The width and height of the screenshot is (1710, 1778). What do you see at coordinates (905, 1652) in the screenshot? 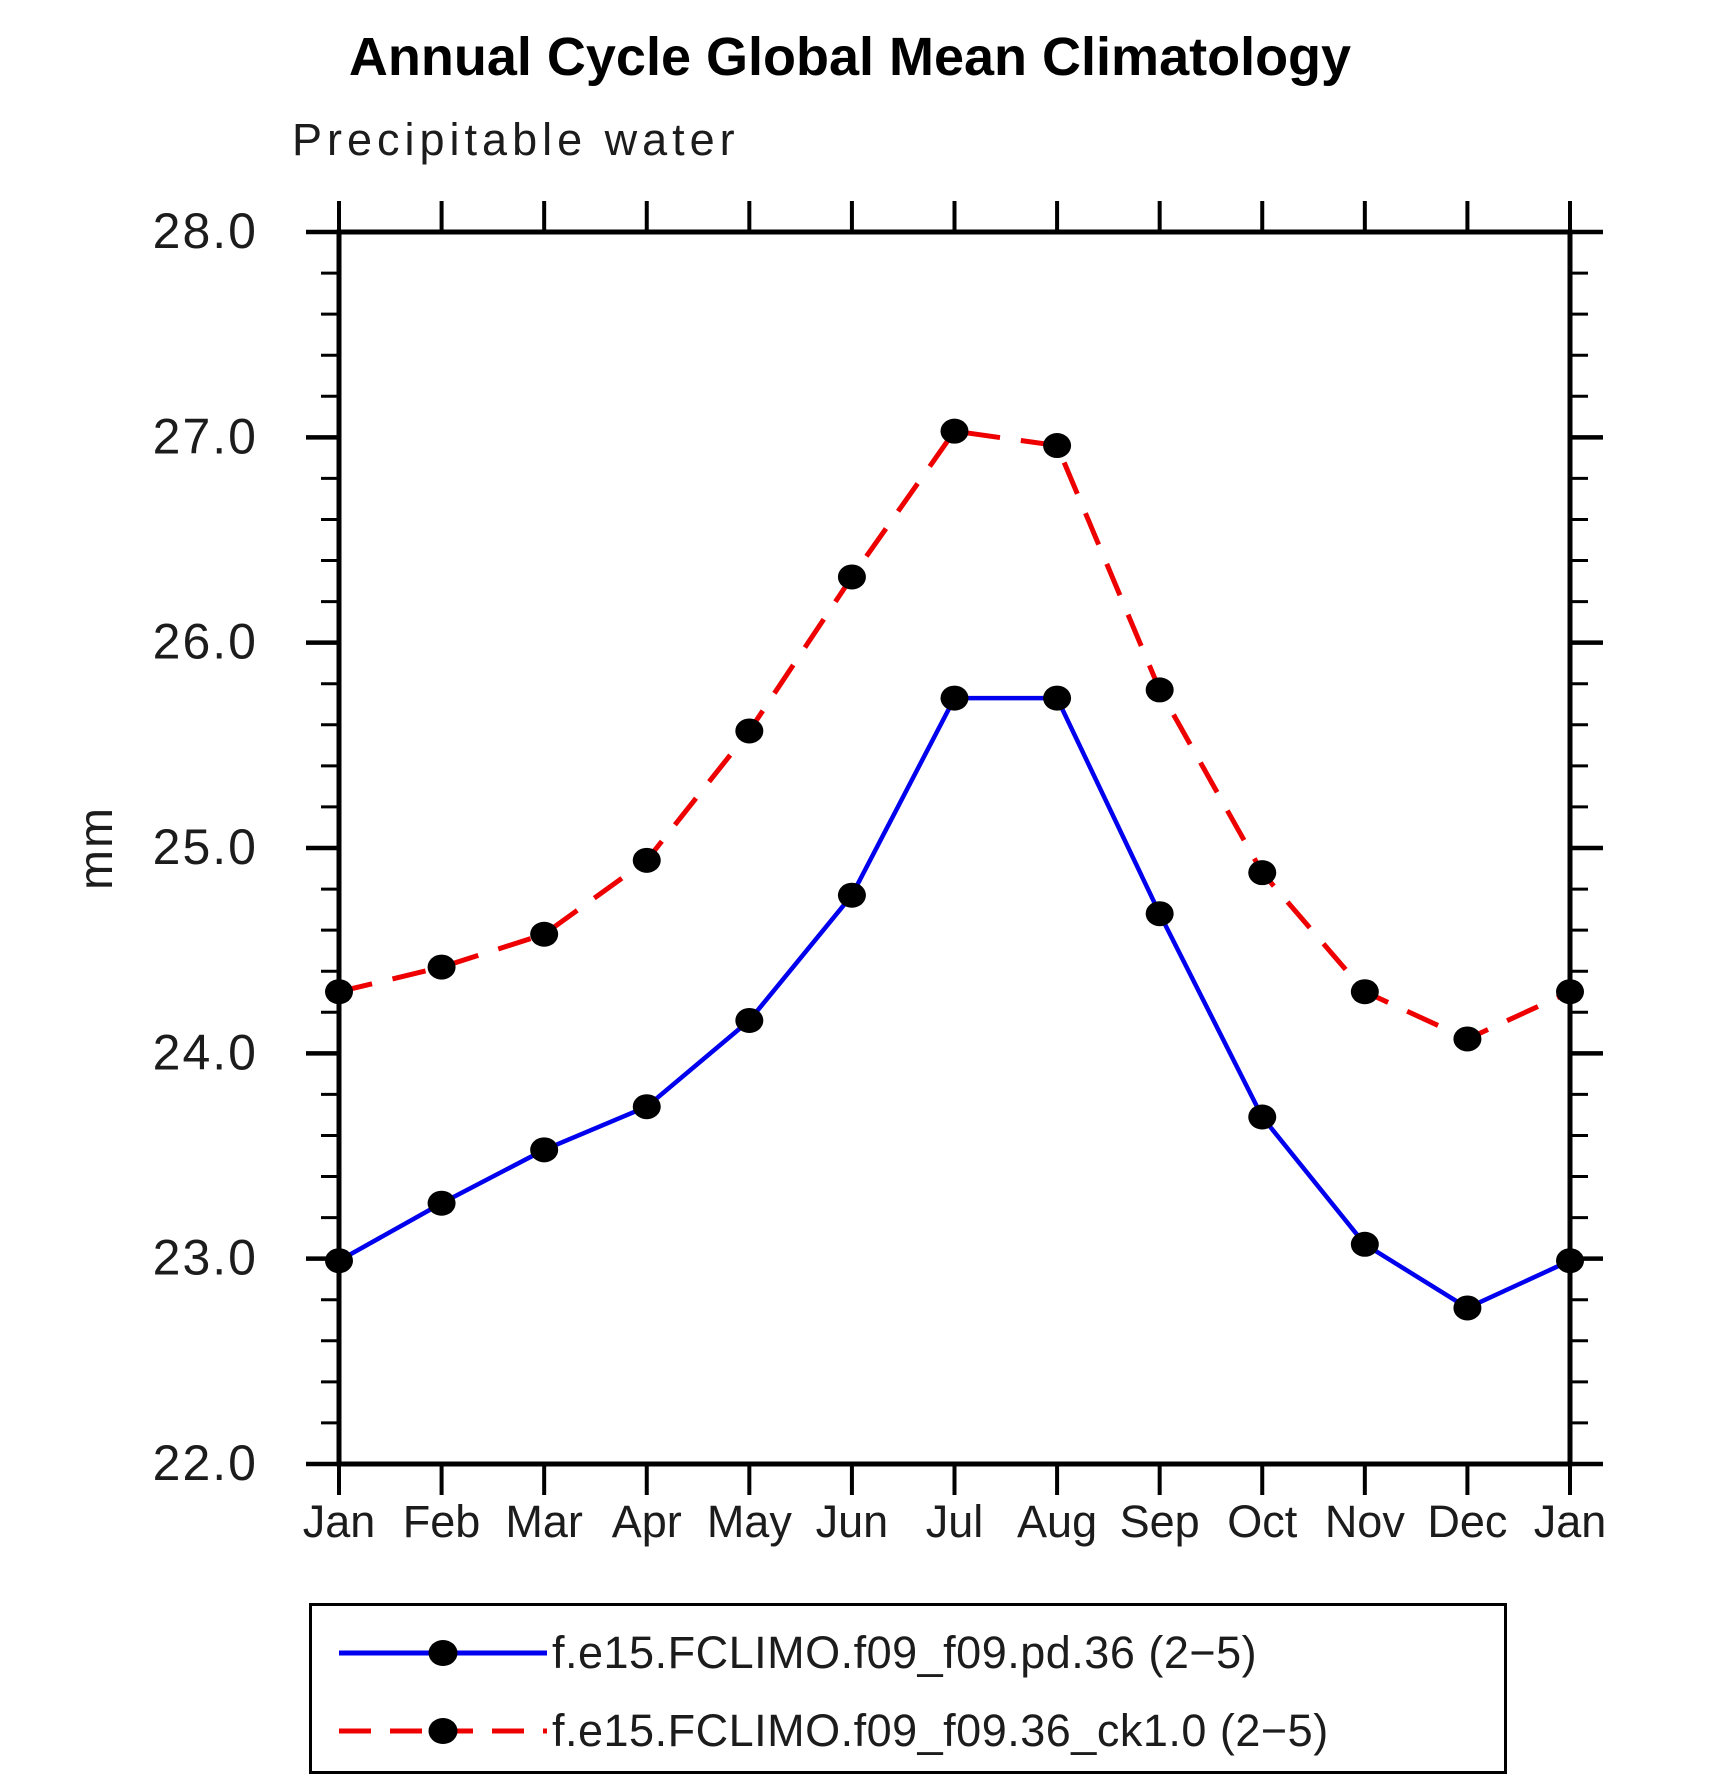
I see `legend-label: f.e15.FCLIMO.f09_f09.pd.36 (2−5)` at bounding box center [905, 1652].